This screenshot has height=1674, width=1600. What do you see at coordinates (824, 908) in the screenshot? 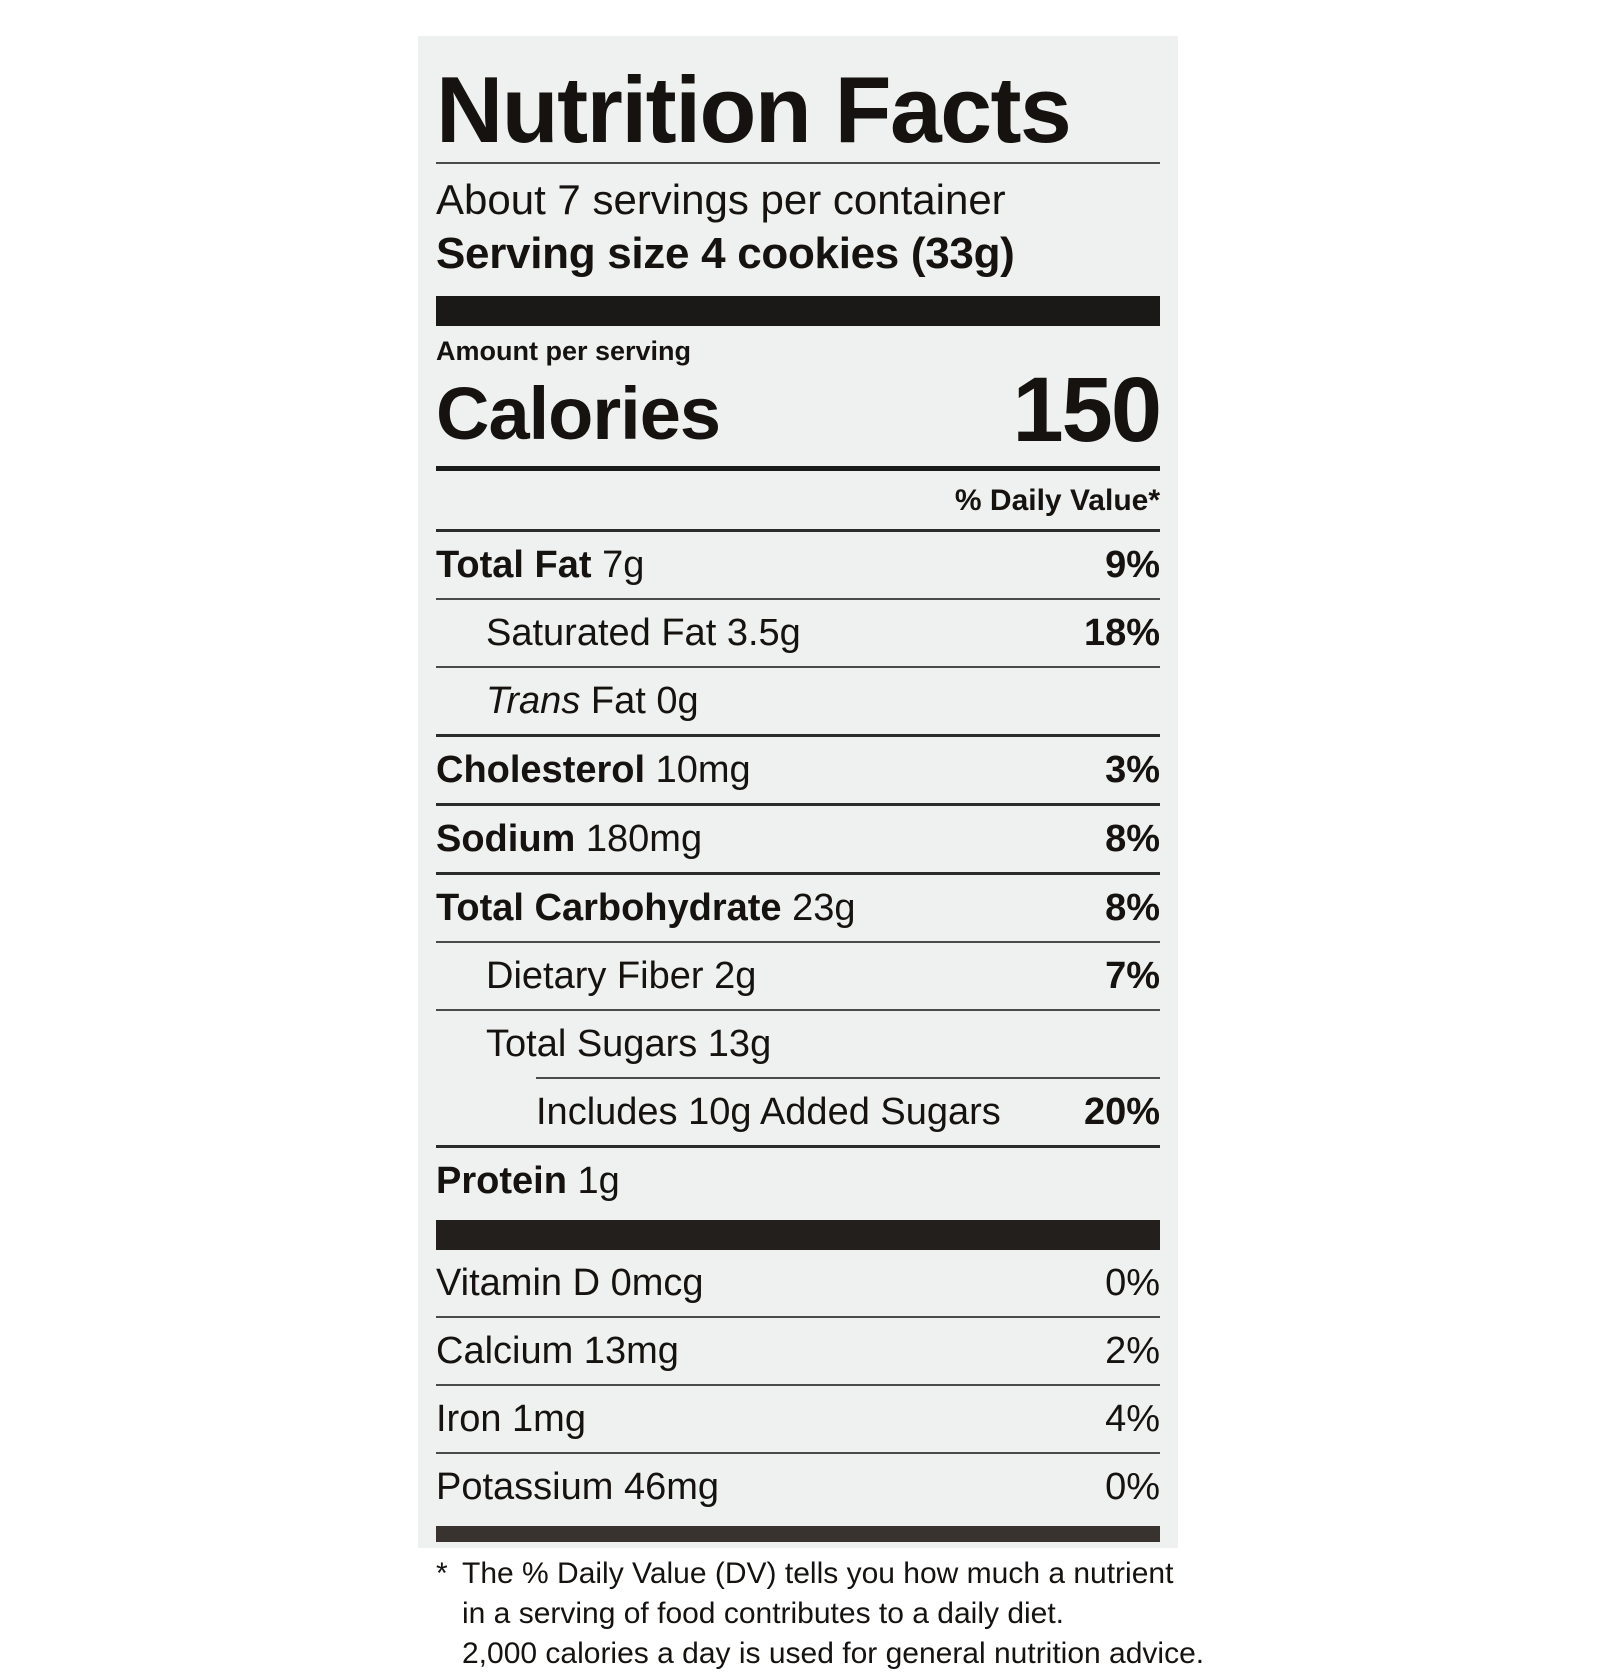
I see `nutrient-amount: 23g` at bounding box center [824, 908].